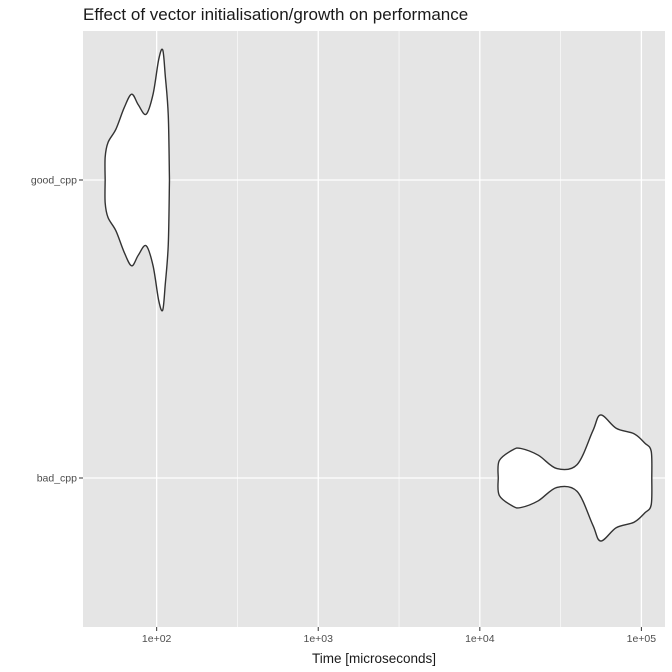  I want to click on violin-bad_cpp, so click(575, 478).